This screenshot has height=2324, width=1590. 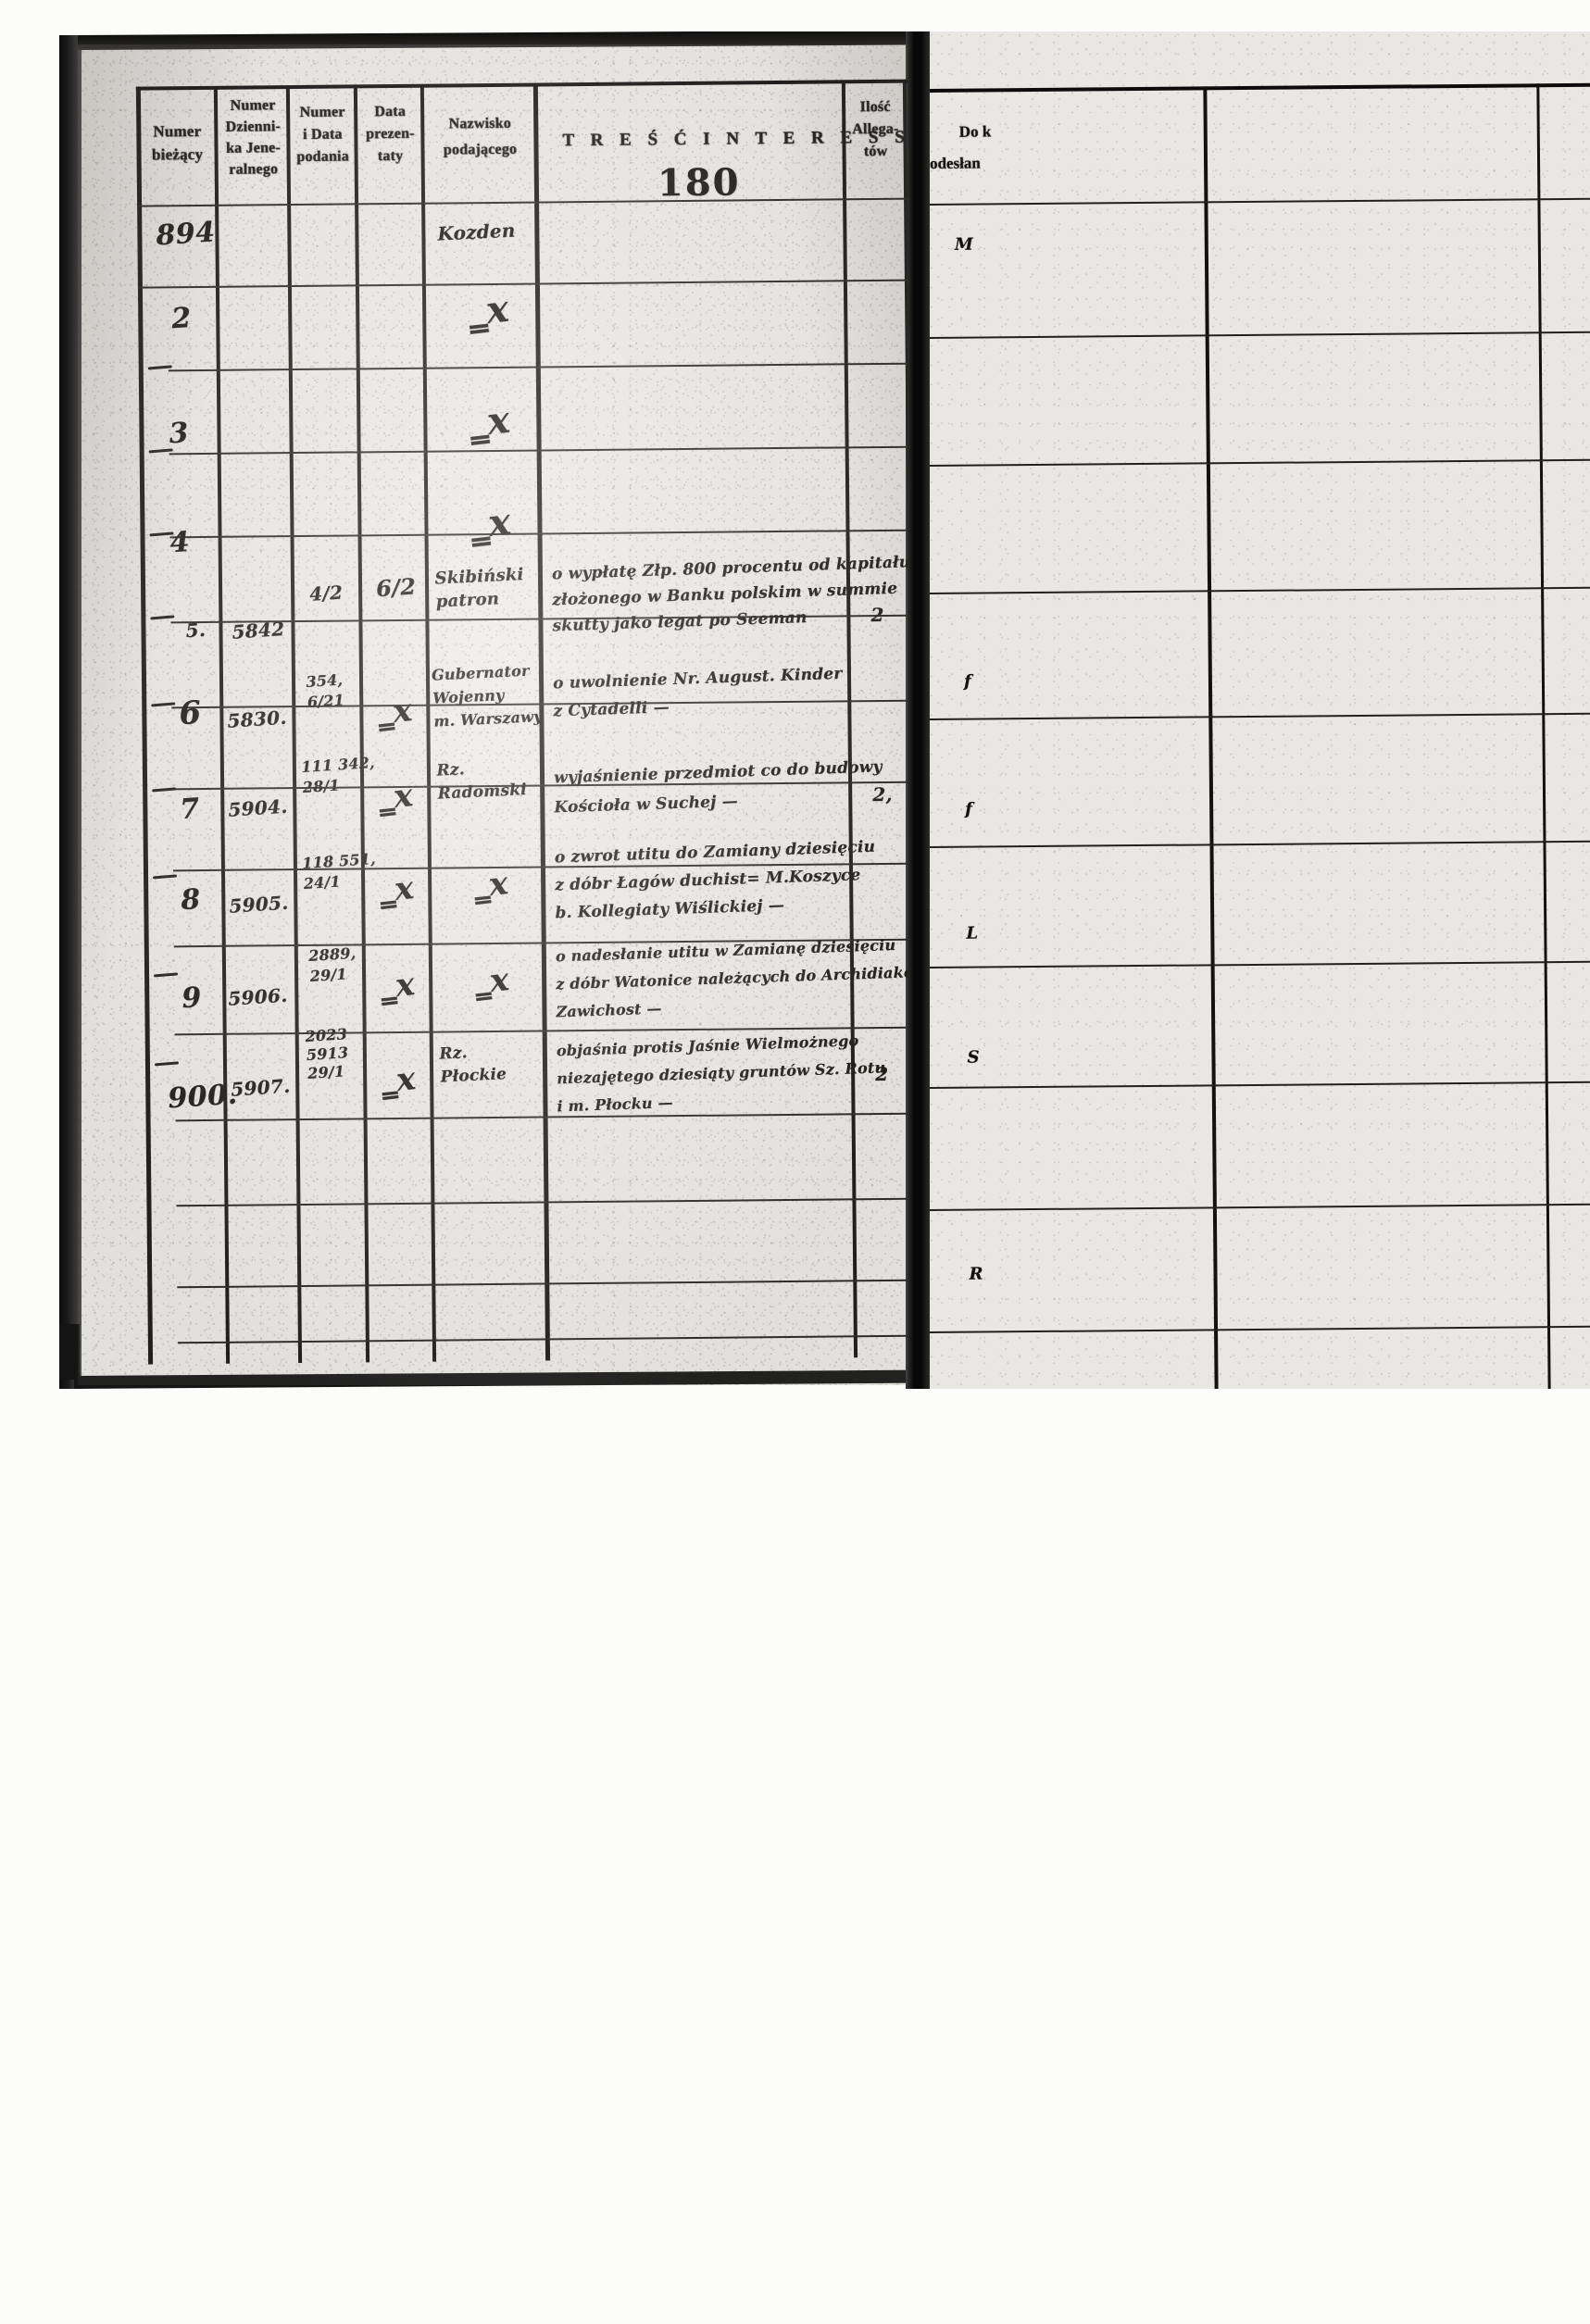 I want to click on cell-nazwisko: Rz. Płockie, so click(x=472, y=1065).